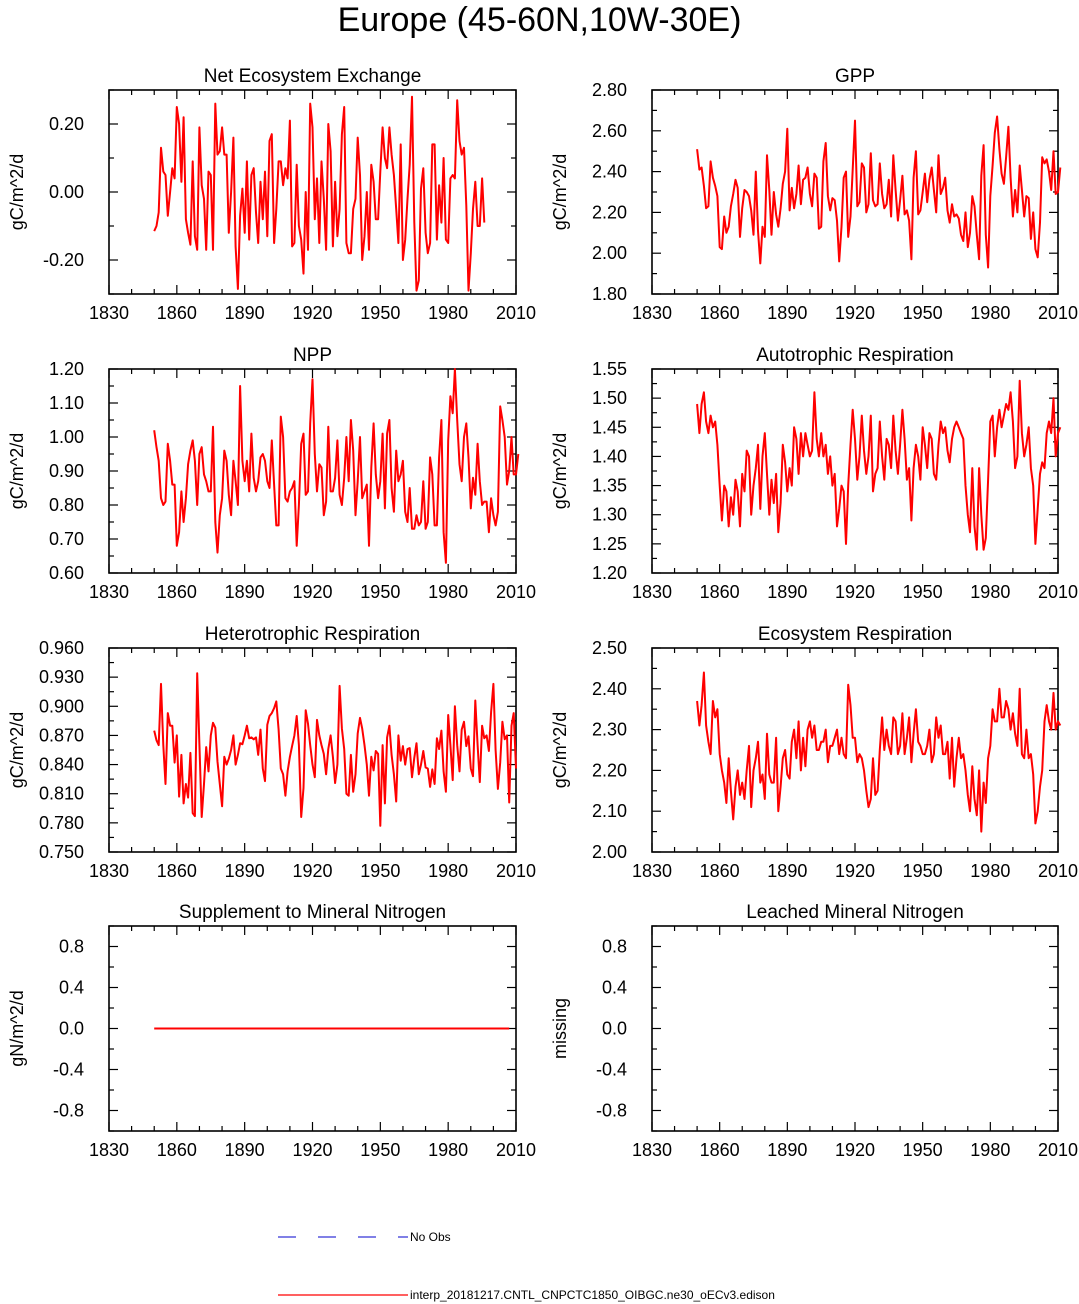 Image resolution: width=1079 pixels, height=1304 pixels. I want to click on panel-title: Leached Mineral Nitrogen, so click(855, 912).